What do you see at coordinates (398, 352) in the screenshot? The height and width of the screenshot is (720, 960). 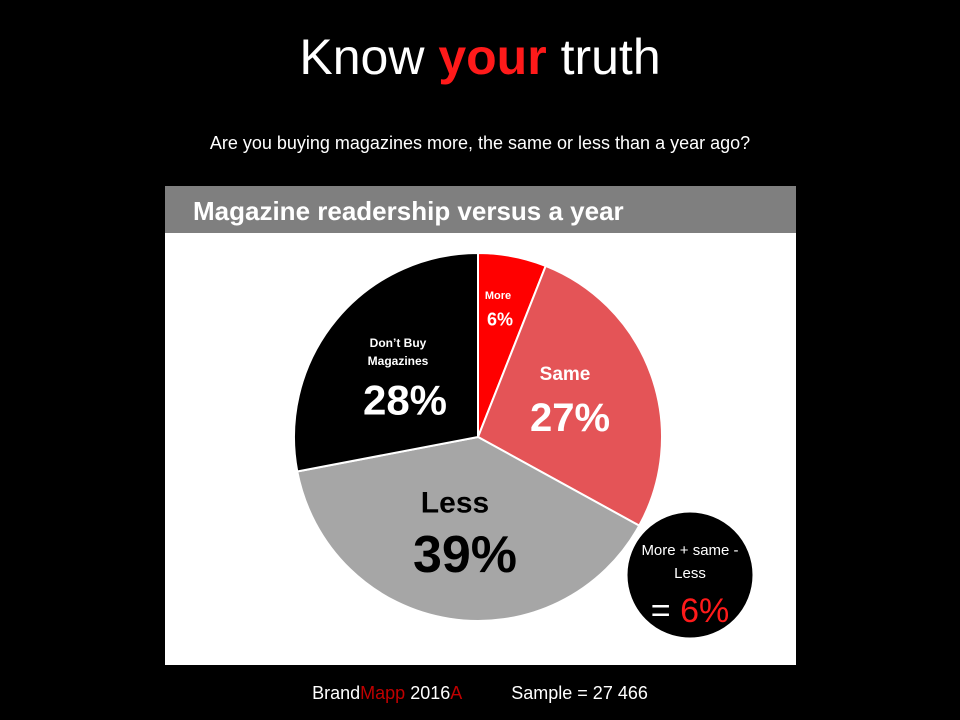 I see `pie-label: Don’t Buy Magazines` at bounding box center [398, 352].